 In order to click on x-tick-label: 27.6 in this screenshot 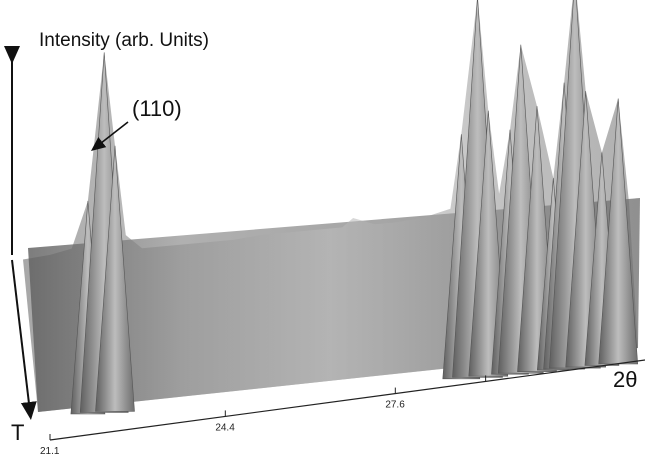, I will do `click(395, 405)`.